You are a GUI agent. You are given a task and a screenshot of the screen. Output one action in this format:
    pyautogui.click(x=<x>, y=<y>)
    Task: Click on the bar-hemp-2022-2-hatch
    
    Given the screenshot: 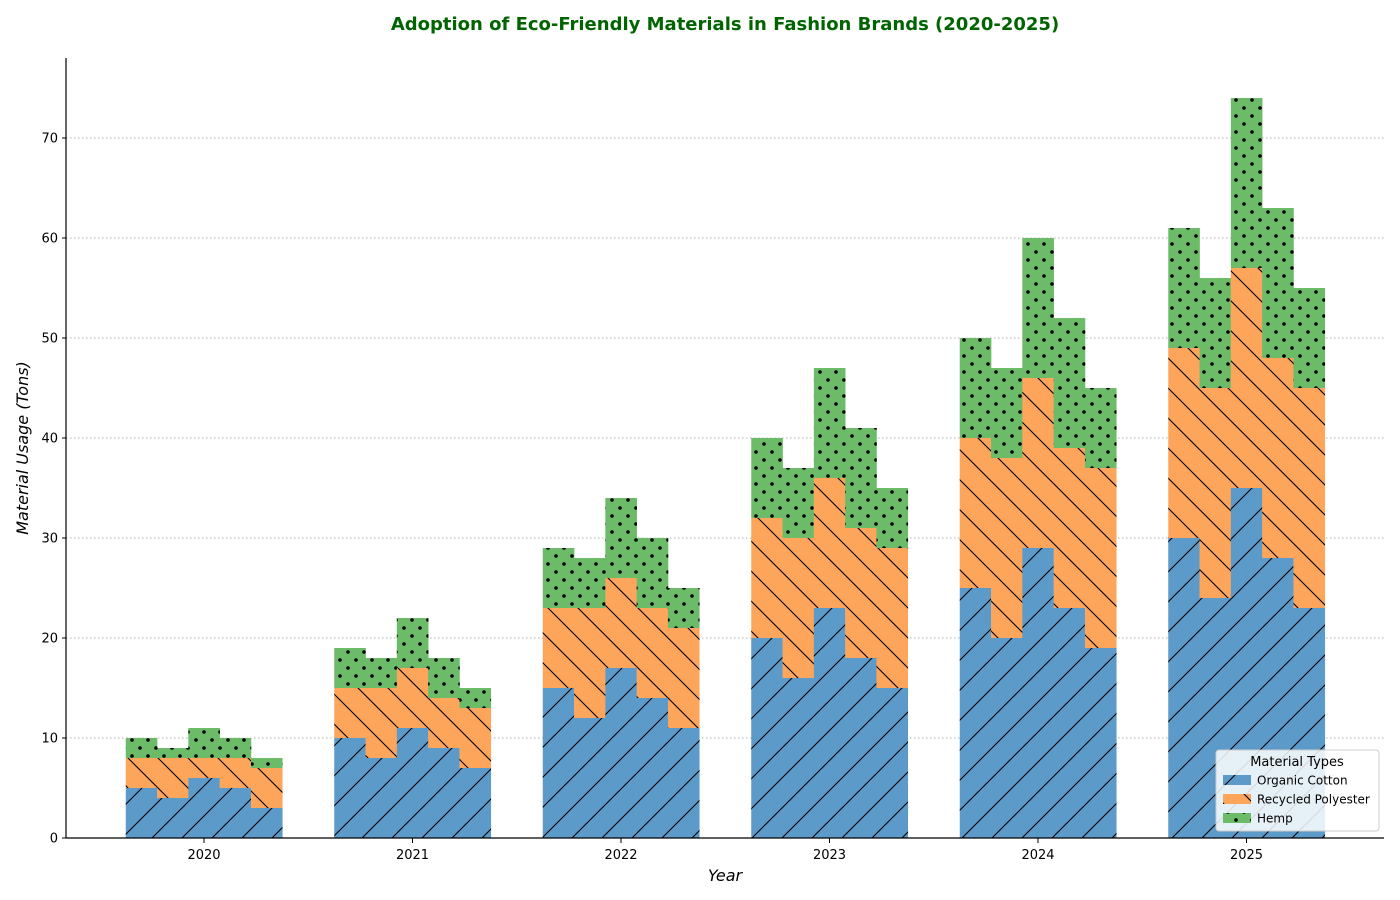 What is the action you would take?
    pyautogui.click(x=590, y=583)
    